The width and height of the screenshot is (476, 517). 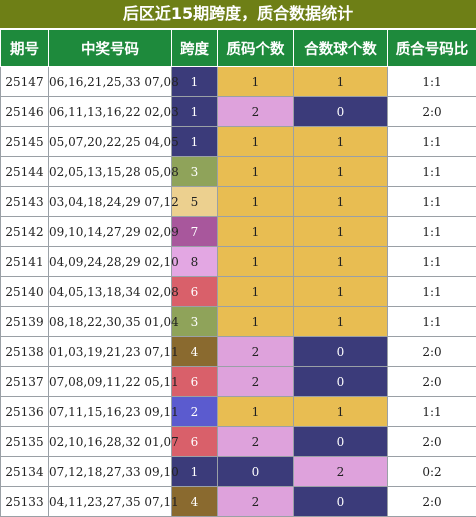 I want to click on header-period: 期号, so click(x=25, y=48).